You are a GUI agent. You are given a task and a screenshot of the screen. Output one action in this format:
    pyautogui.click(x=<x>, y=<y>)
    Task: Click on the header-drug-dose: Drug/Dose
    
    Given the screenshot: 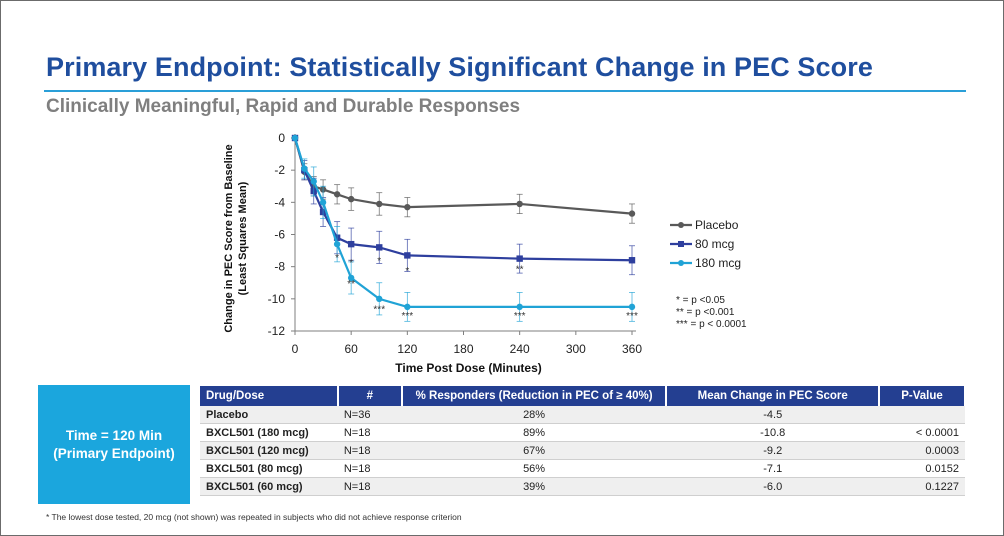 What is the action you would take?
    pyautogui.click(x=269, y=396)
    